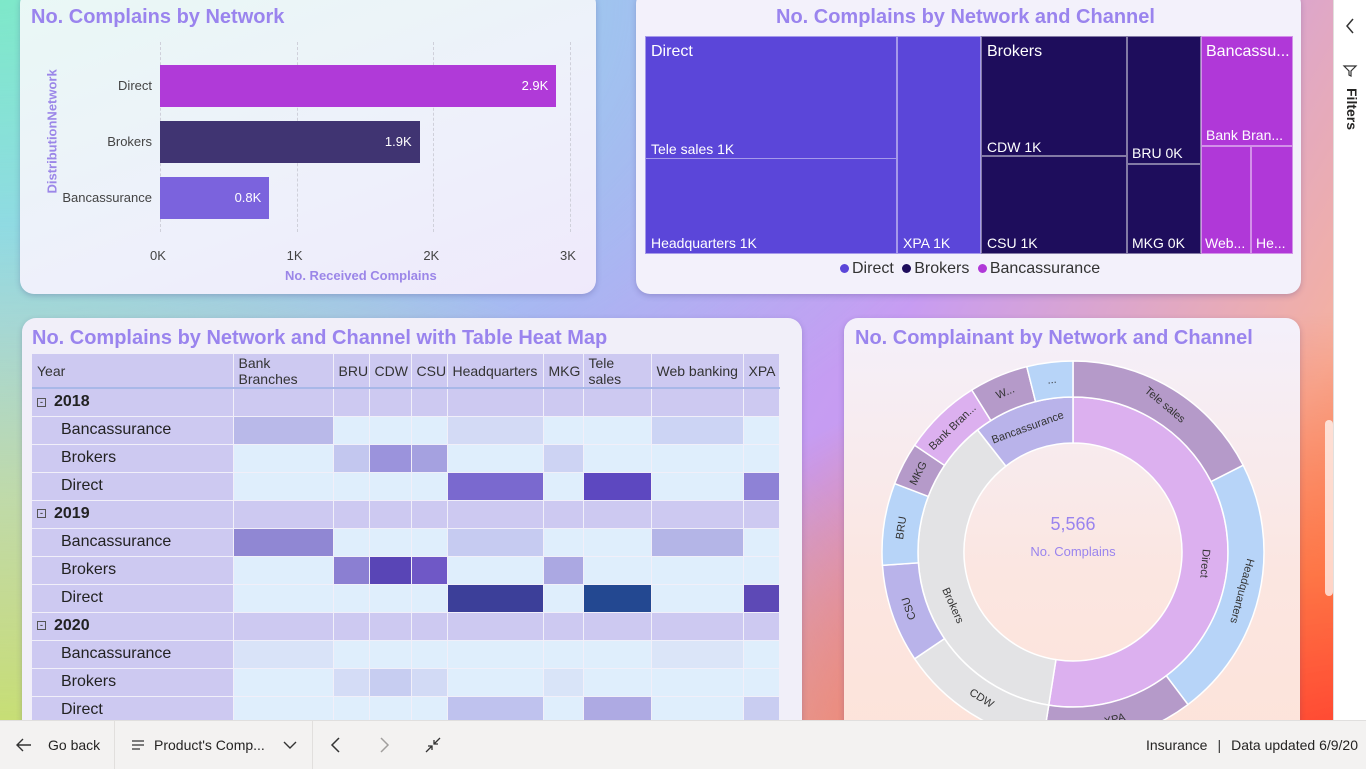 The height and width of the screenshot is (769, 1366). Describe the element at coordinates (215, 198) in the screenshot. I see `bar-bancassurance: 0.8K` at that location.